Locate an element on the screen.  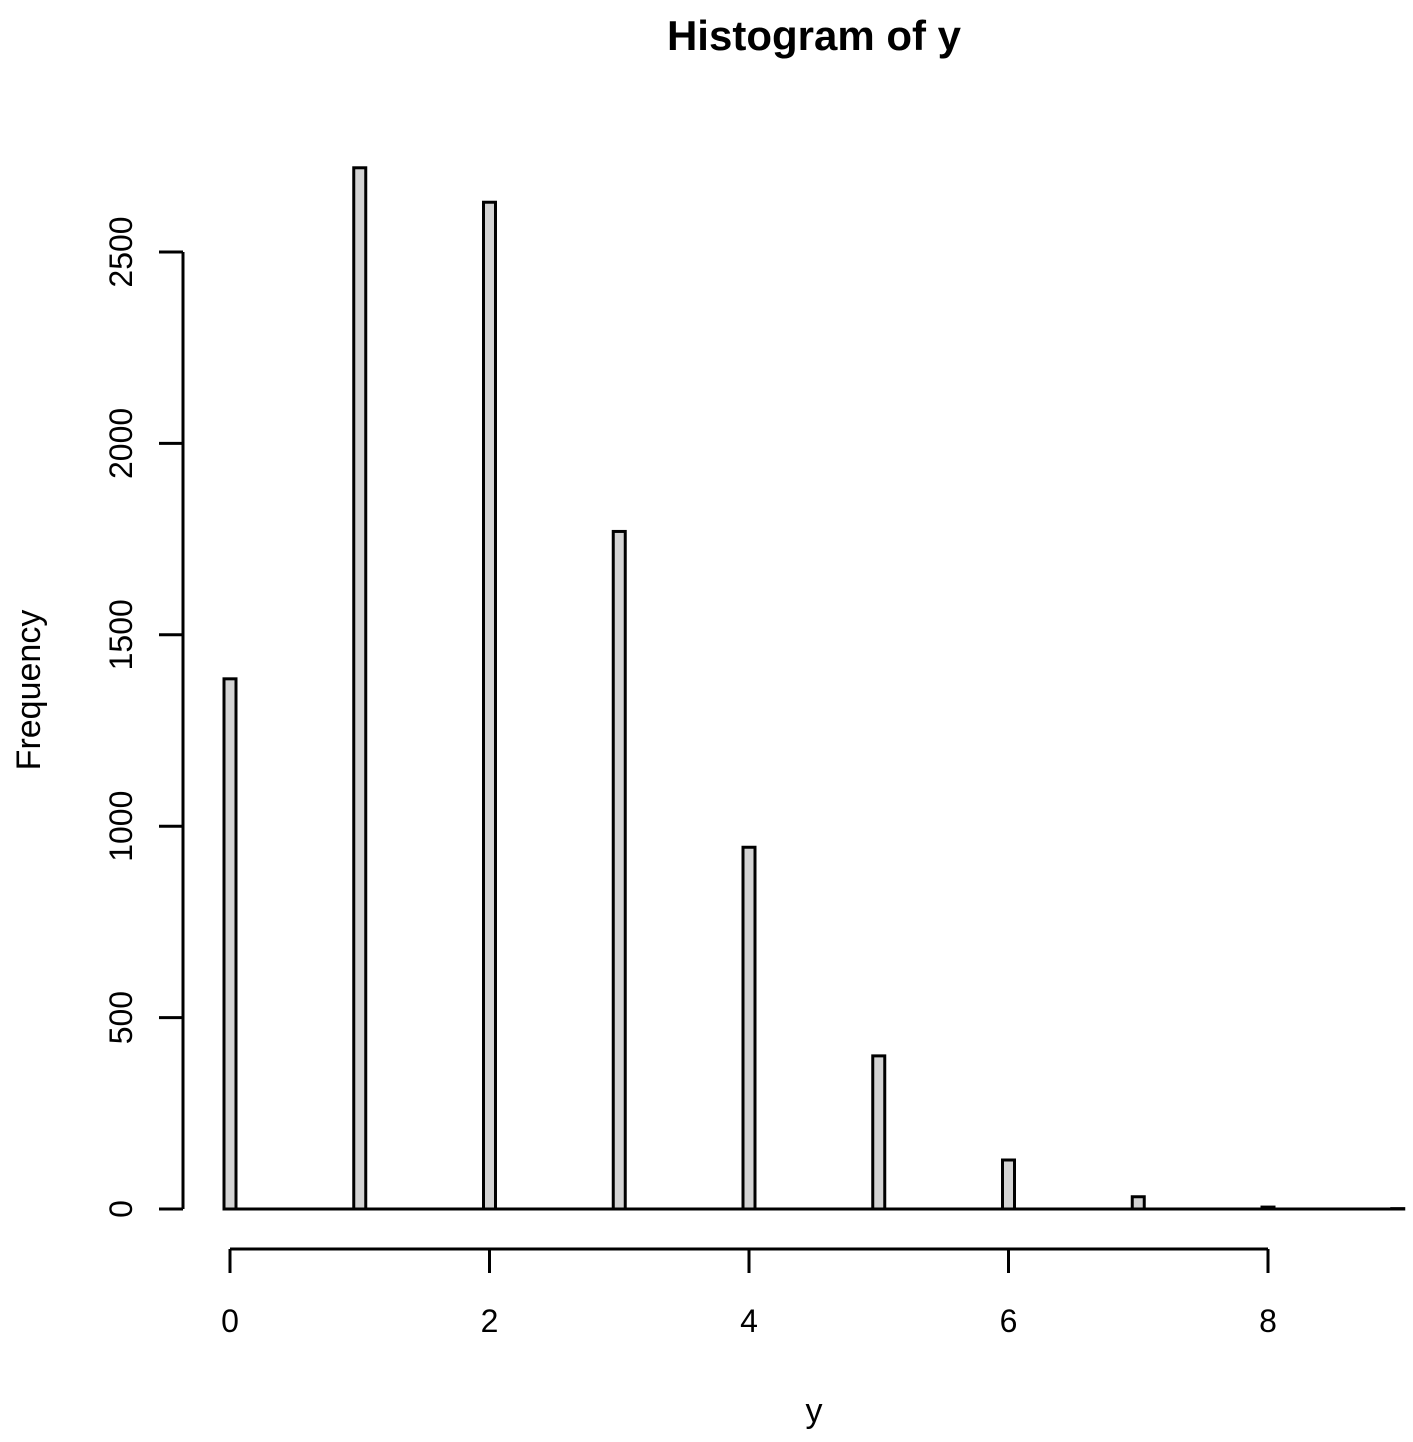
y-axis: 0 500 1000 1500 2000 2500 is located at coordinates (144, 717).